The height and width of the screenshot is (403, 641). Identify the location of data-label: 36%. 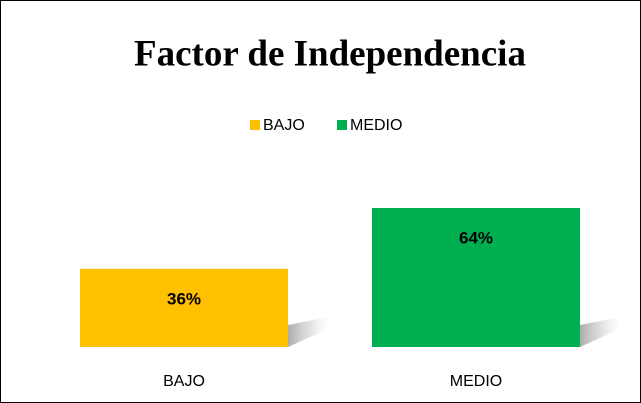
(184, 298).